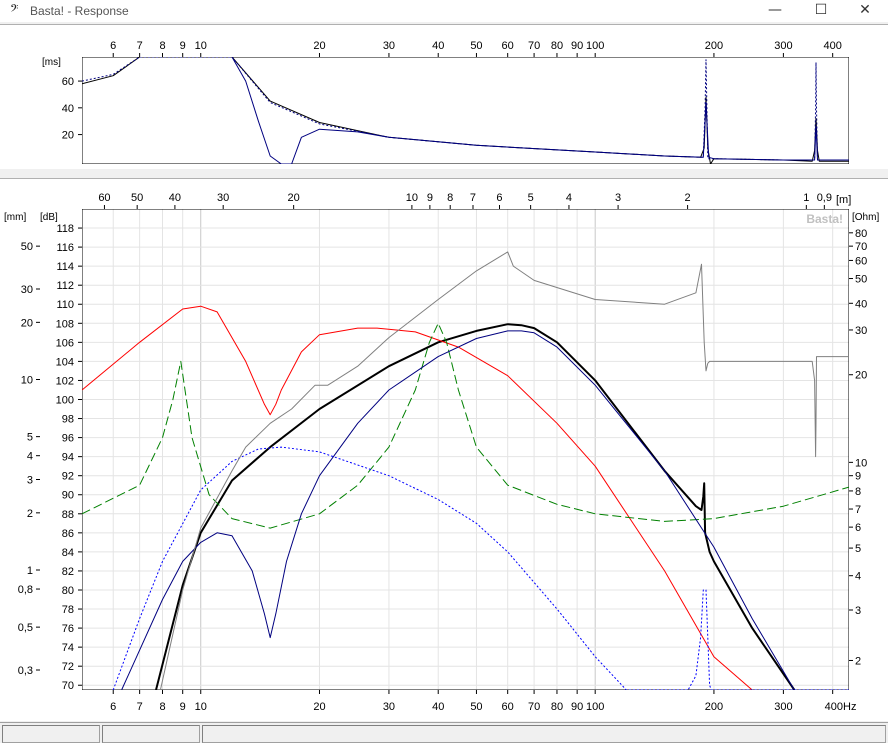 The image size is (888, 743). What do you see at coordinates (65, 400) in the screenshot?
I see `db-tick-label: 100` at bounding box center [65, 400].